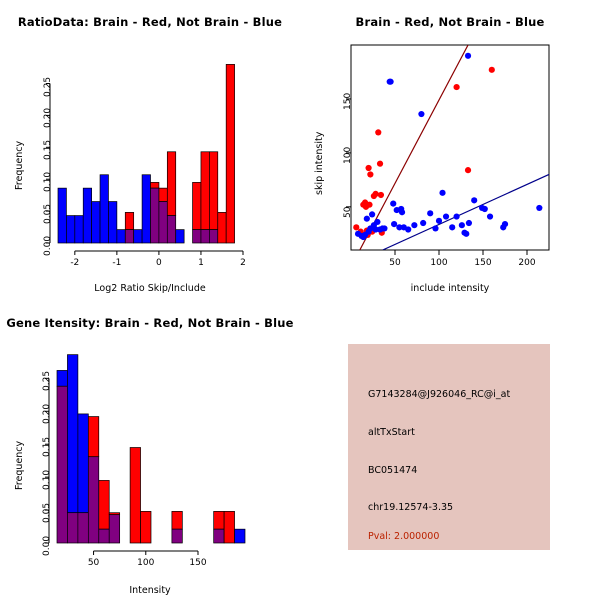 Image resolution: width=600 pixels, height=600 pixels. What do you see at coordinates (465, 211) in the screenshot?
I see `regression-line-not-brain-fit` at bounding box center [465, 211].